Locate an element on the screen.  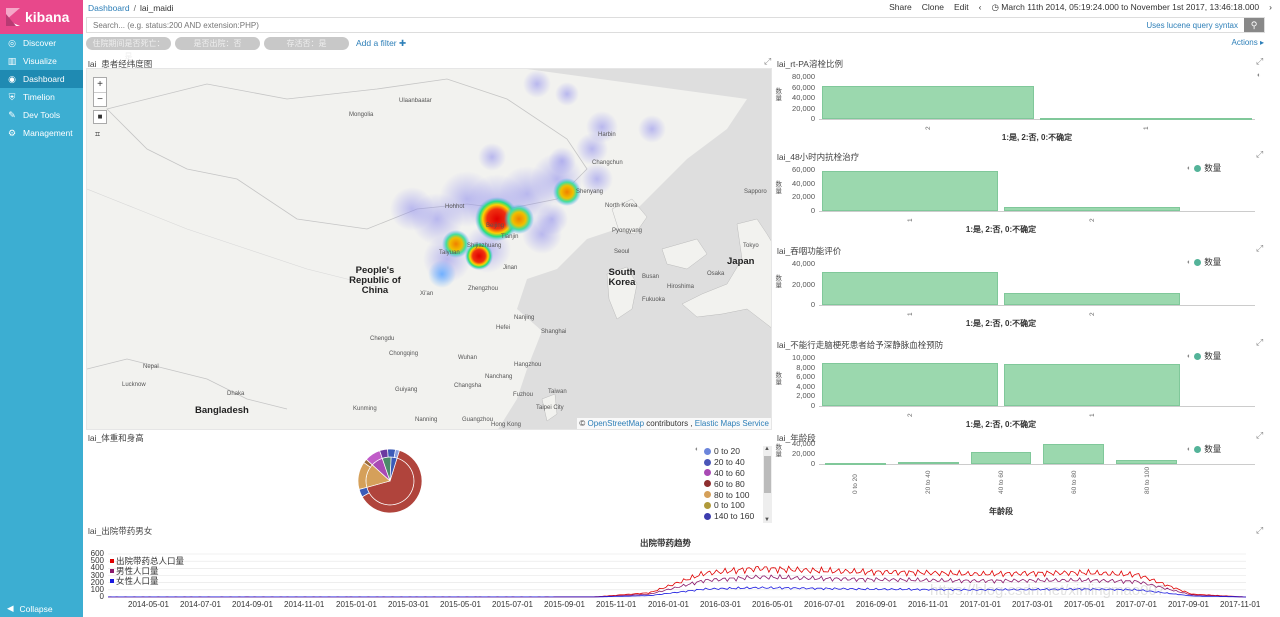
osm-link: OpenStreetMap is located at coordinates (616, 423).